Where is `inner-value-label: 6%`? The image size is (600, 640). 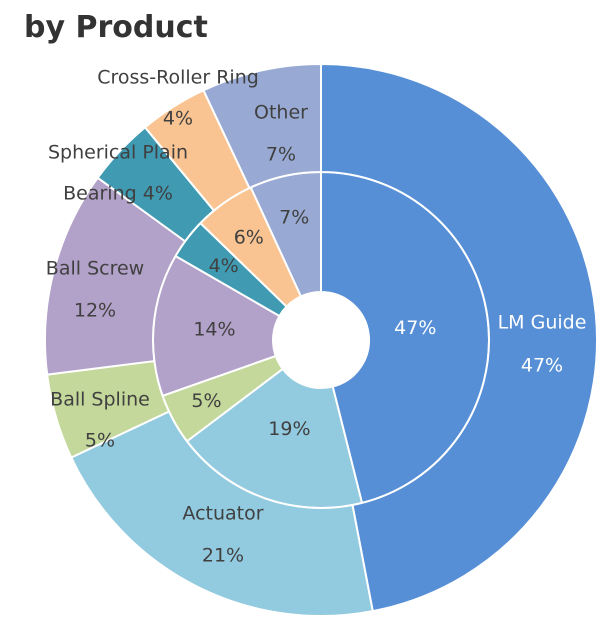
inner-value-label: 6% is located at coordinates (249, 237).